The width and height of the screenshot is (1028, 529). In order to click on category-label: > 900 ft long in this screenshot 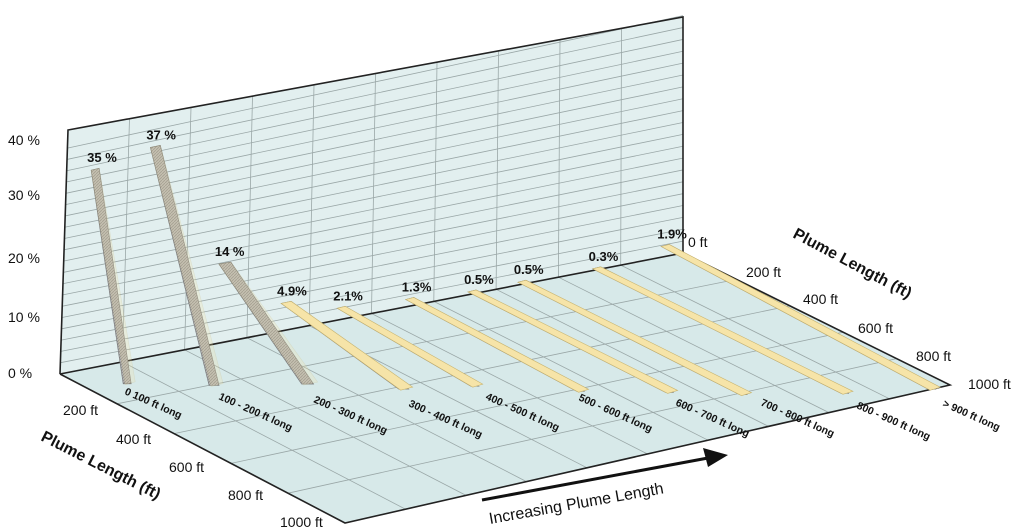, I will do `click(971, 416)`.